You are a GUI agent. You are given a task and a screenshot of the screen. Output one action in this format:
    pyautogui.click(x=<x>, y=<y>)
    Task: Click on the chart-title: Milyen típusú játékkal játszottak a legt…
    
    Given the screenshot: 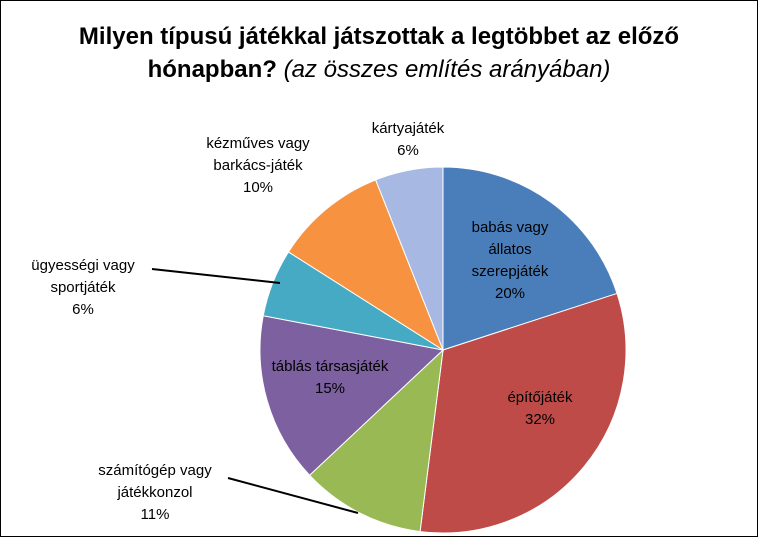 What is the action you would take?
    pyautogui.click(x=379, y=53)
    